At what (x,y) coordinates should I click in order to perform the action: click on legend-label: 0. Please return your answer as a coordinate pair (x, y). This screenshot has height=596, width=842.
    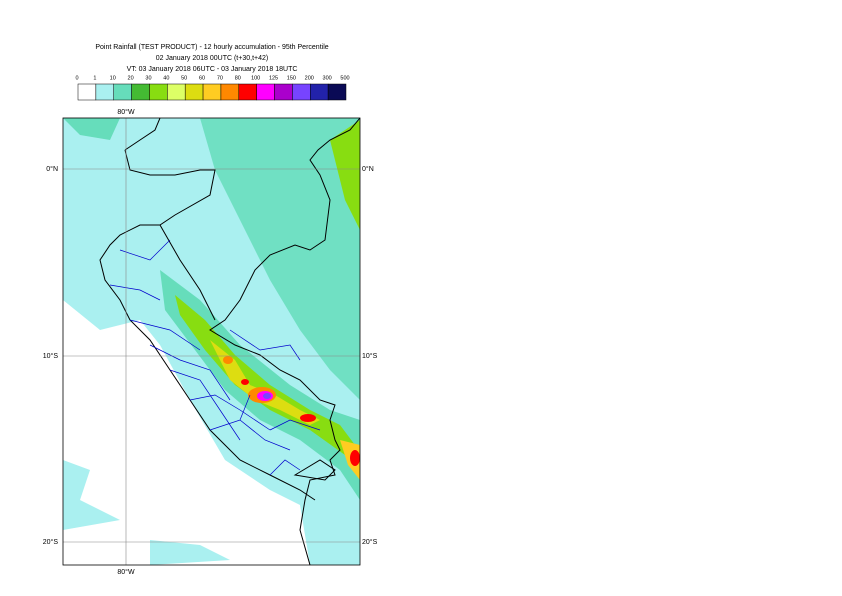
    Looking at the image, I should click on (76, 78).